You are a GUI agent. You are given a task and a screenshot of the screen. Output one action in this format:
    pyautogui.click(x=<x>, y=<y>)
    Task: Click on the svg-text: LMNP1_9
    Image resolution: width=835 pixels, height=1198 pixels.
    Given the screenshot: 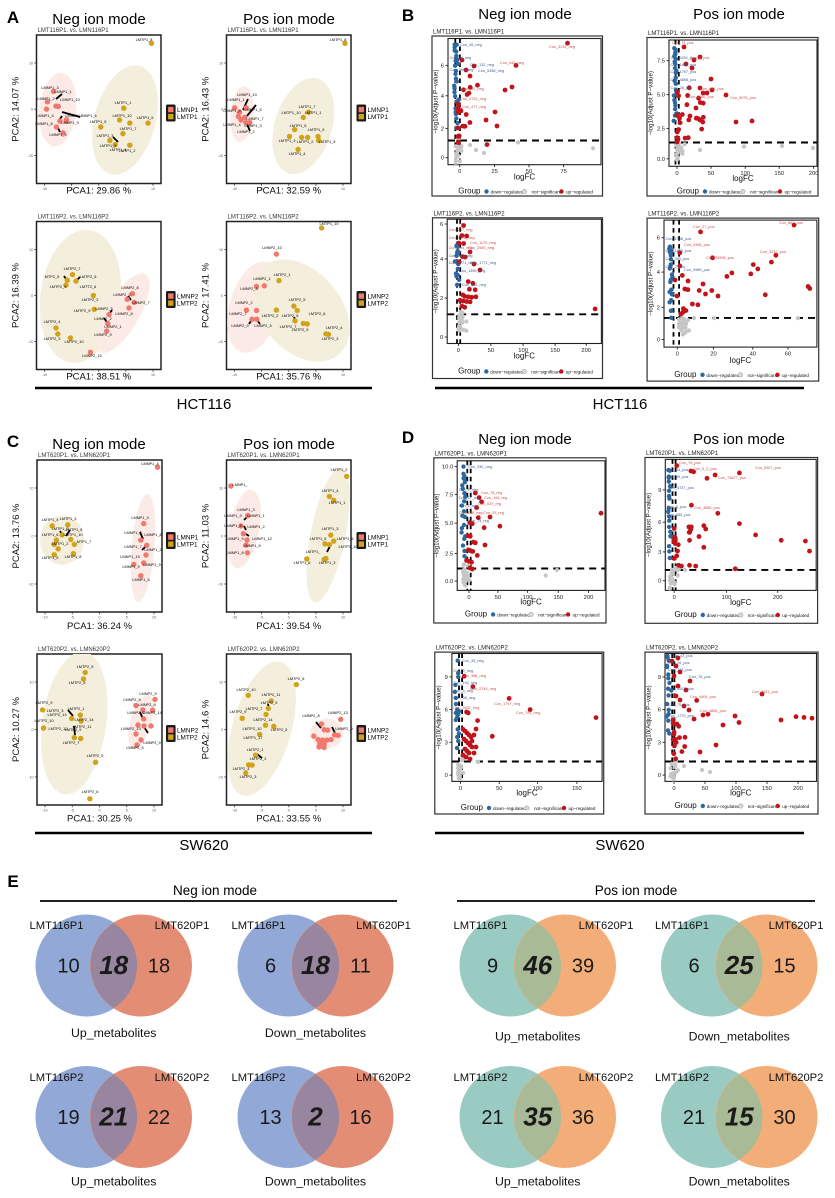 What is the action you would take?
    pyautogui.click(x=69, y=122)
    